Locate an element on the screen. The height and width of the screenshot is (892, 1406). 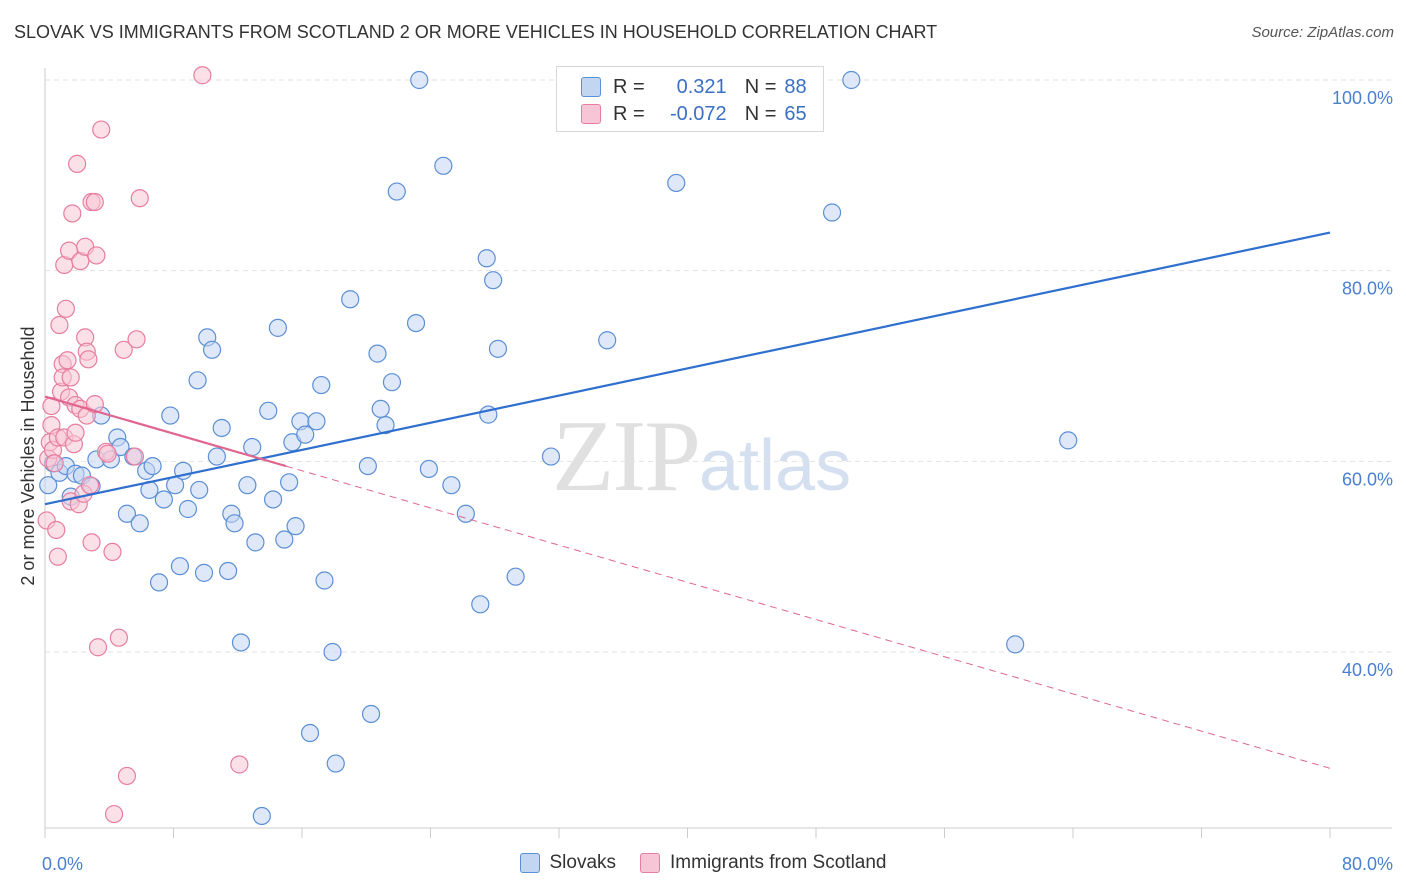
y-tick-label: 100.0% is located at coordinates (1362, 98).